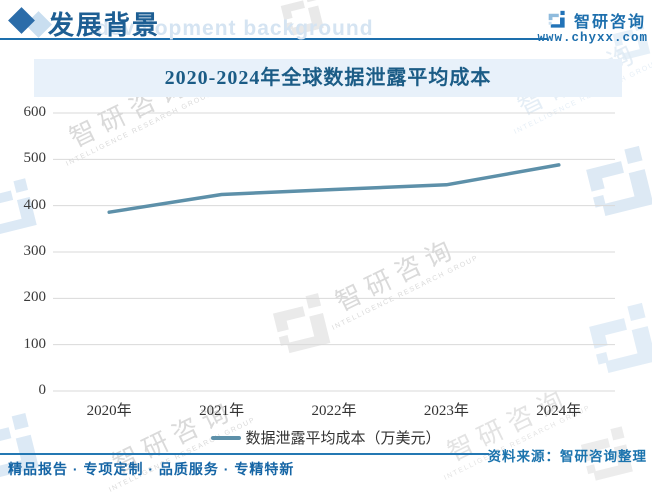  I want to click on chart-legend: 数据泄露平均成本（万美元）, so click(326, 437).